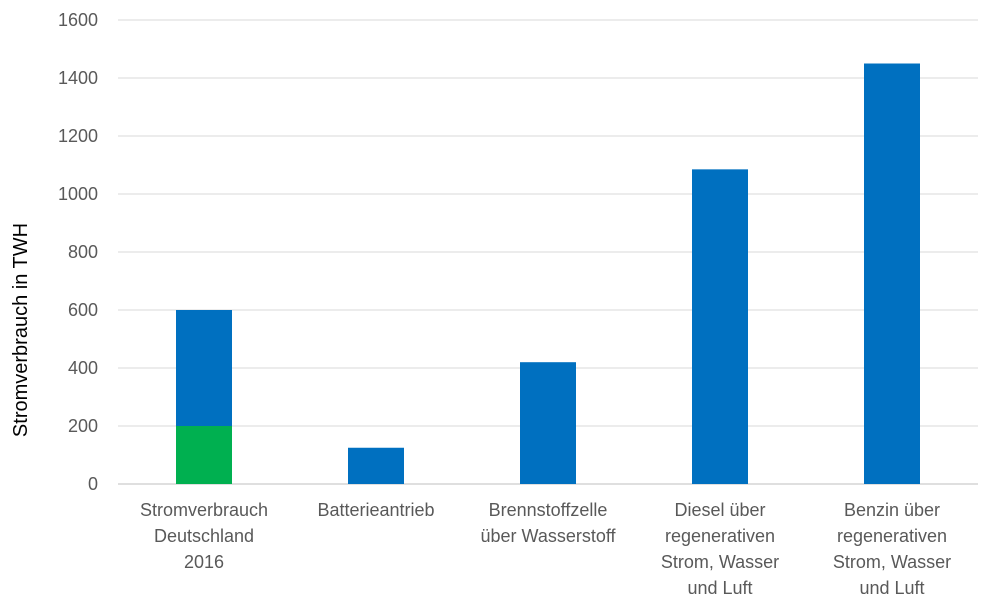 The image size is (986, 598). I want to click on y-axis-title: Stromverbrauch in TWH, so click(21, 330).